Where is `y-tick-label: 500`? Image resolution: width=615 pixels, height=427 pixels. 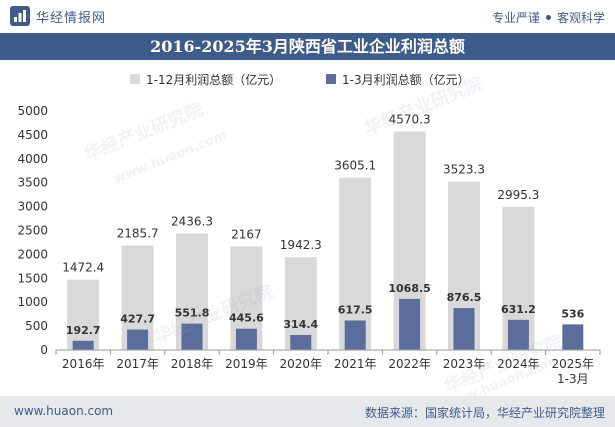 y-tick-label: 500 is located at coordinates (36, 326).